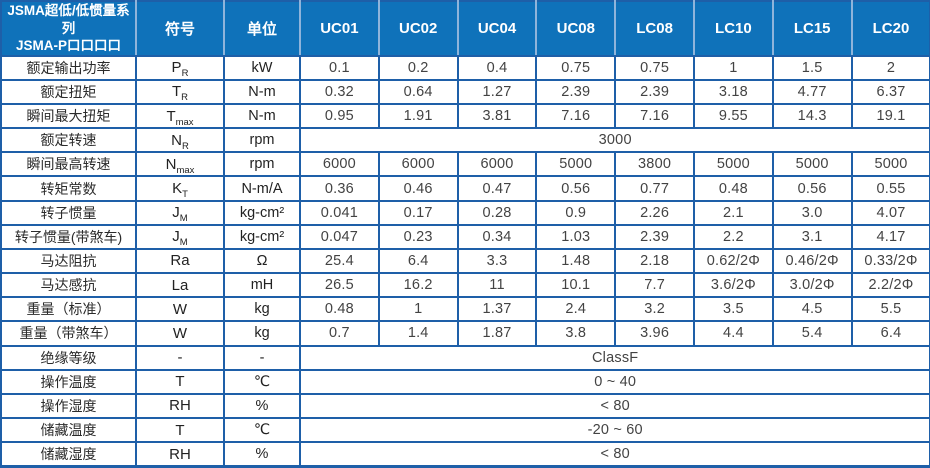  Describe the element at coordinates (496, 29) in the screenshot. I see `column-header-uc04: UC04` at that location.